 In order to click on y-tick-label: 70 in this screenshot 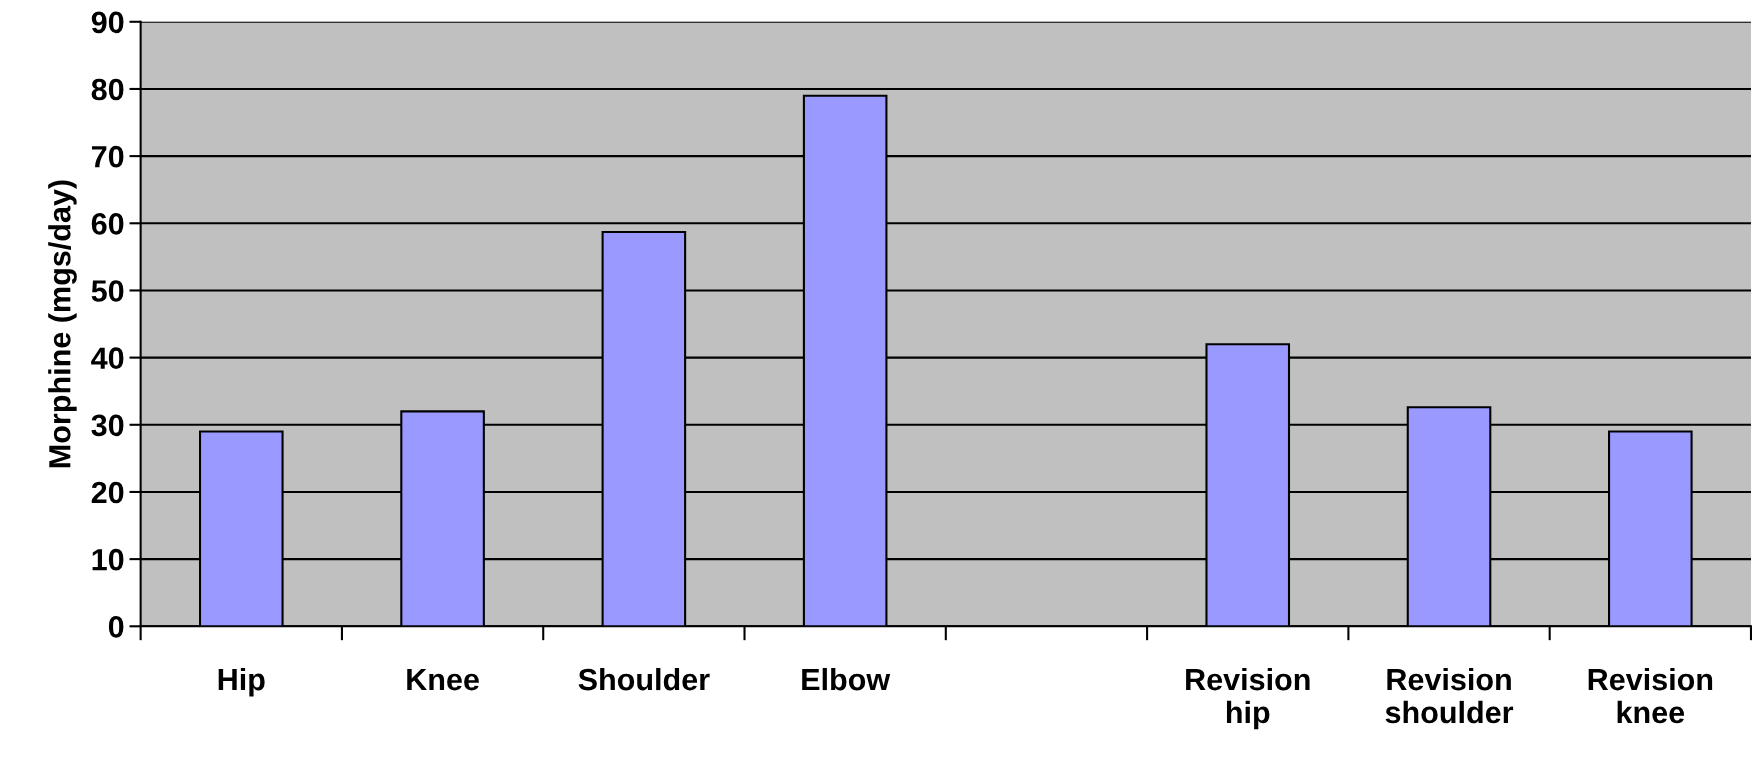, I will do `click(108, 156)`.